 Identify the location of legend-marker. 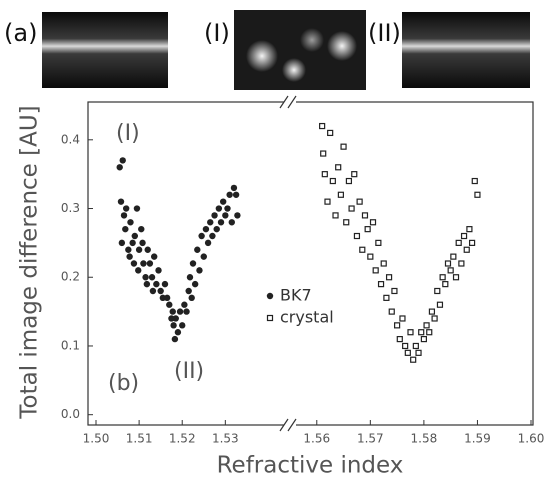
(270, 296).